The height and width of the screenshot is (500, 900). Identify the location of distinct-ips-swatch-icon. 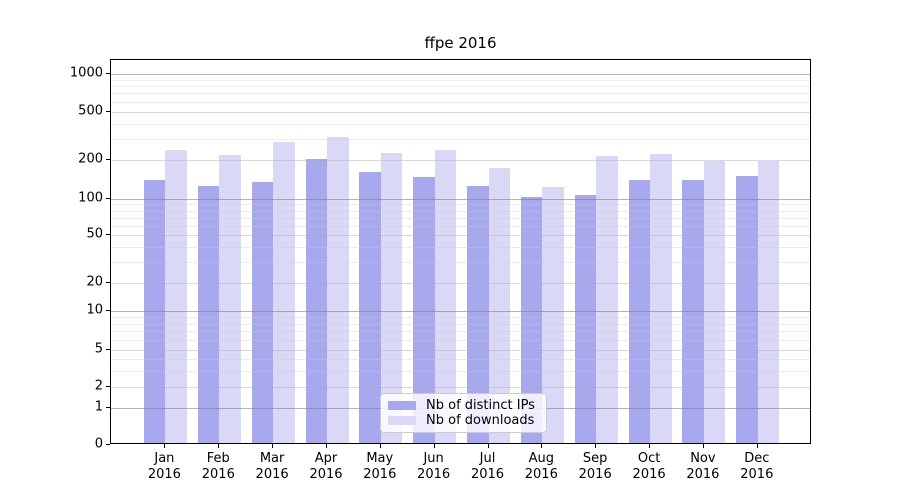
(402, 405).